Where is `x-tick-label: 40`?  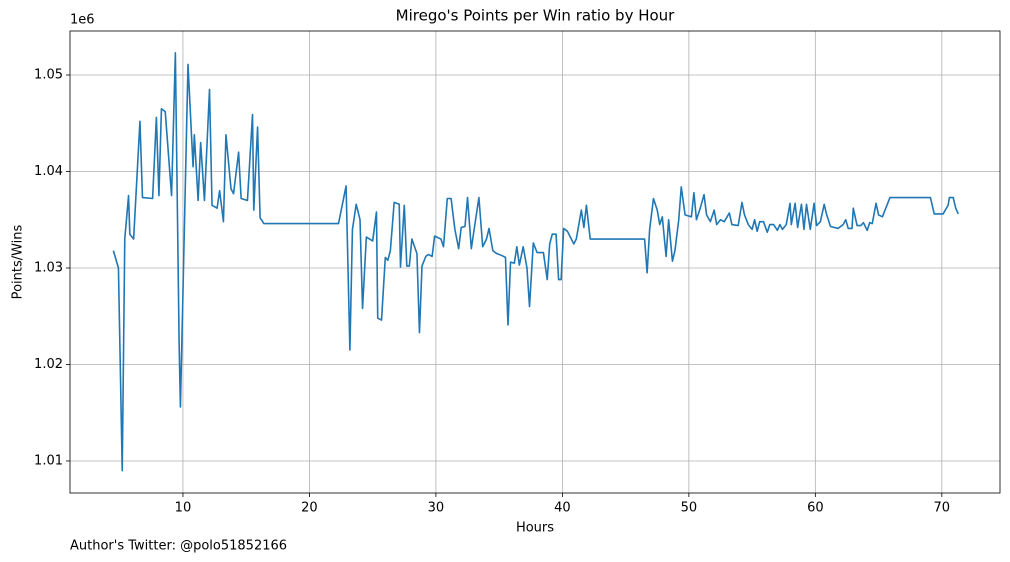
x-tick-label: 40 is located at coordinates (562, 508).